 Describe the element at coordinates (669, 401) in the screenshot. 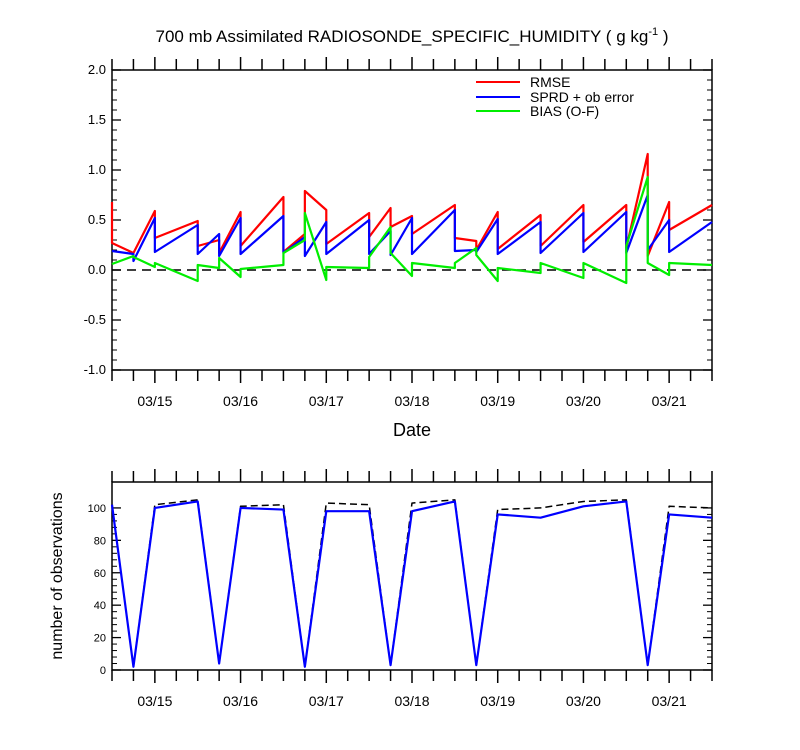

I see `top-xtick-label: 03/21` at that location.